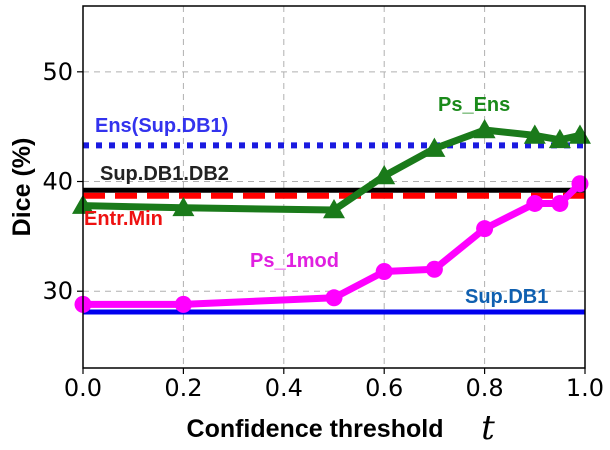 This screenshot has width=610, height=450. What do you see at coordinates (123, 219) in the screenshot?
I see `annotation-entr-min: Entr.Min` at bounding box center [123, 219].